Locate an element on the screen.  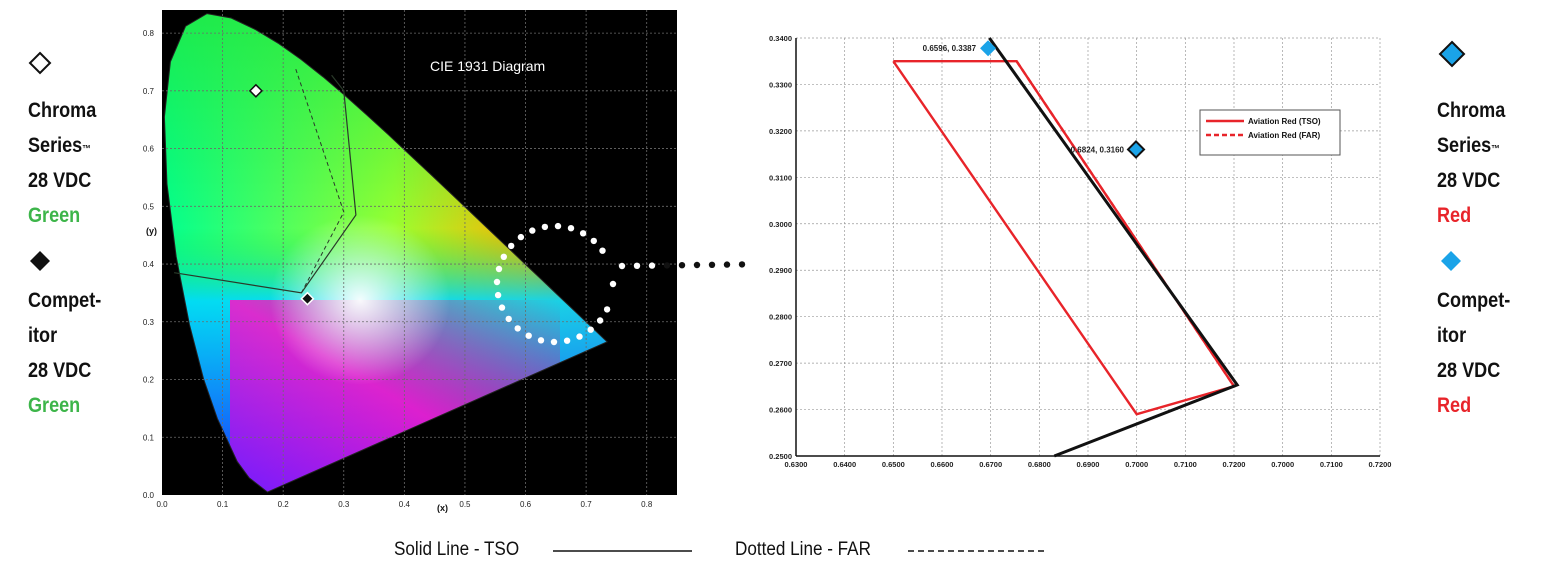
hollow-diamond-icon is located at coordinates (40, 63).